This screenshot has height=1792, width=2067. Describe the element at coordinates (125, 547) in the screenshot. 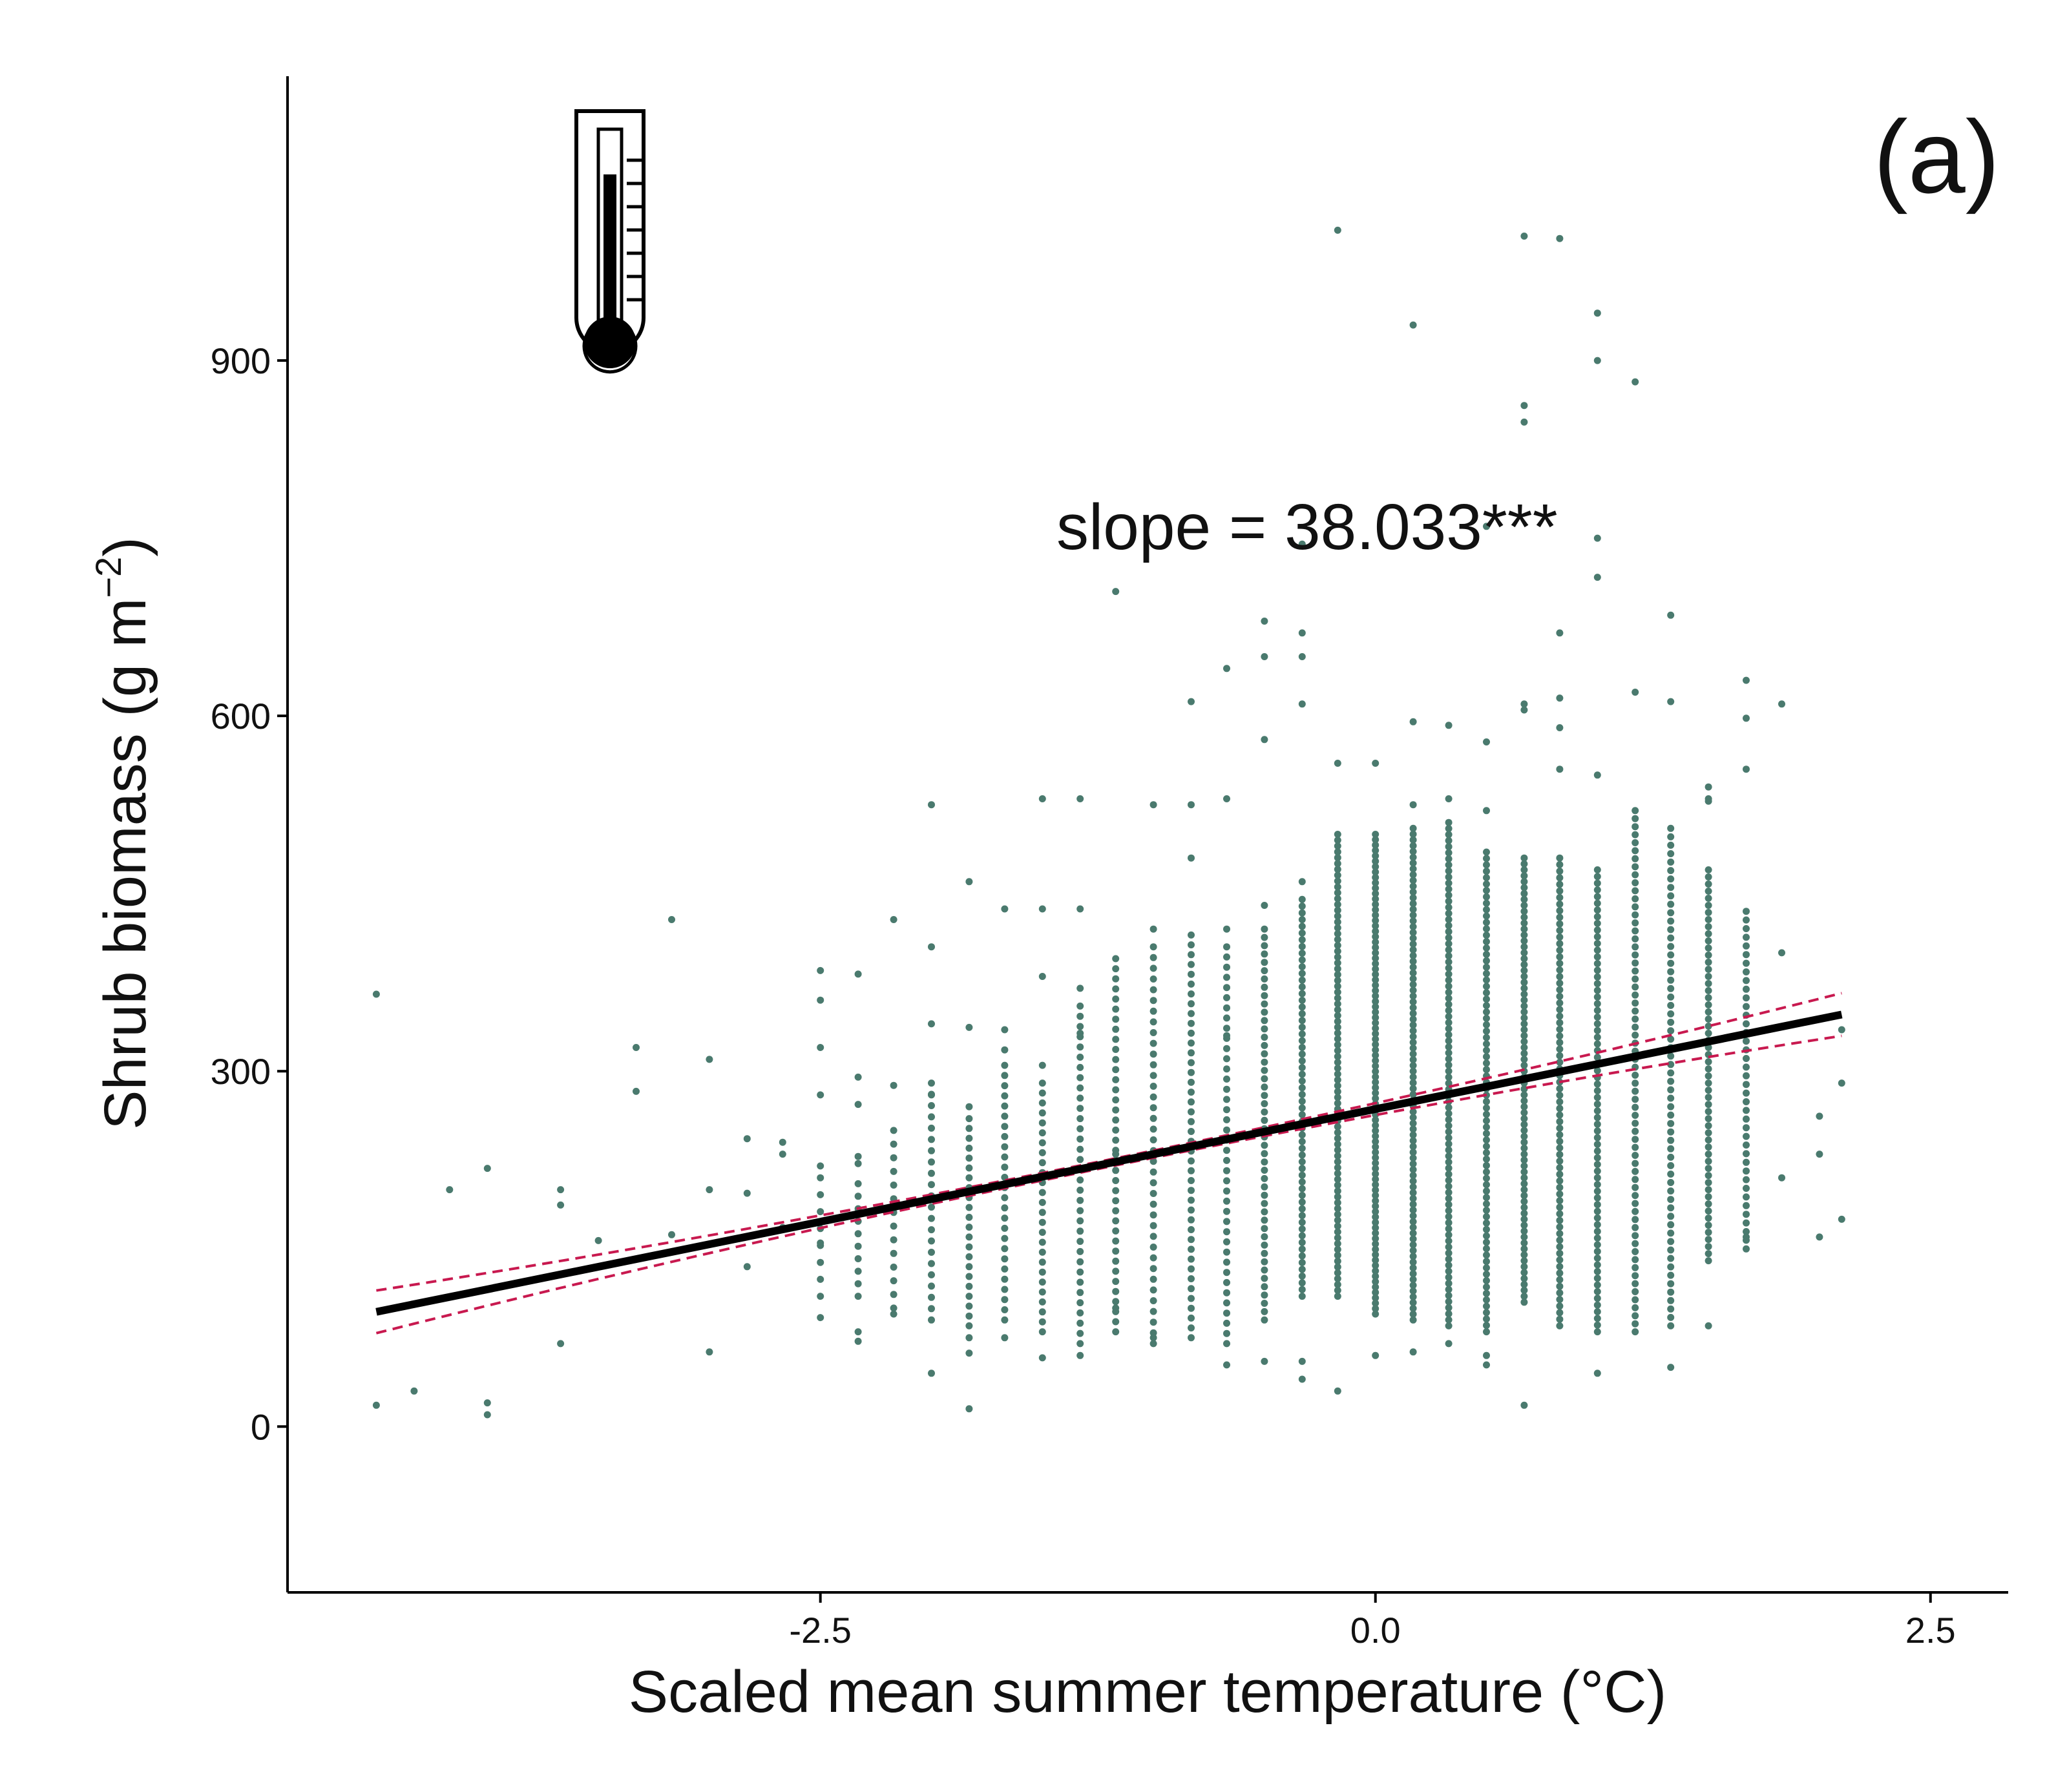

I see `y-axis-title-close: )` at that location.